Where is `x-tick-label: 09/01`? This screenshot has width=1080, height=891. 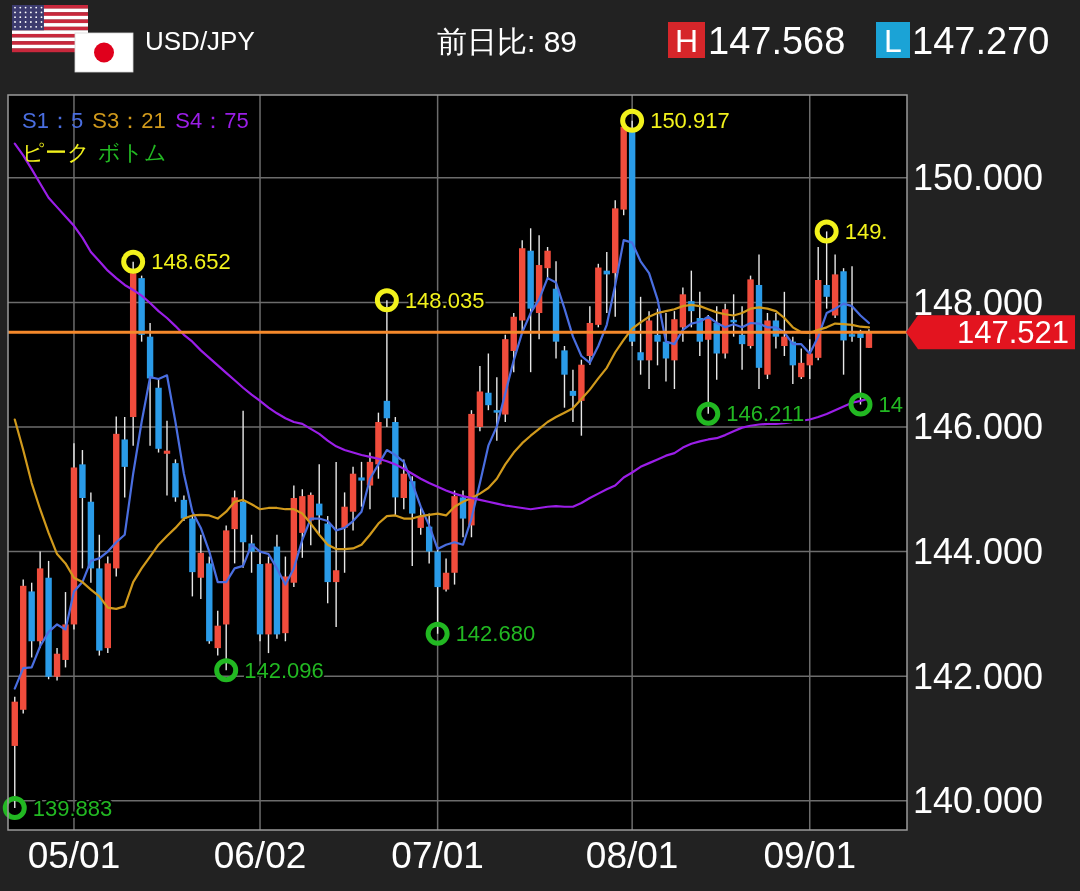
x-tick-label: 09/01 is located at coordinates (810, 855).